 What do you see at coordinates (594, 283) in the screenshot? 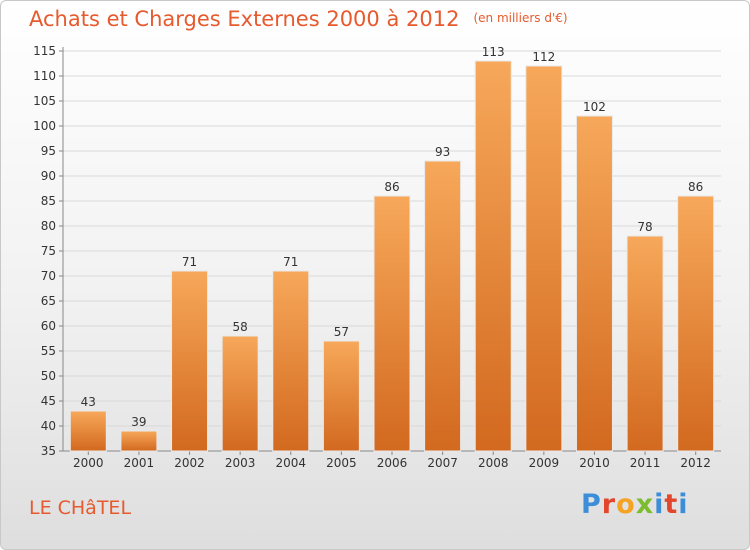
I see `bar-2010` at bounding box center [594, 283].